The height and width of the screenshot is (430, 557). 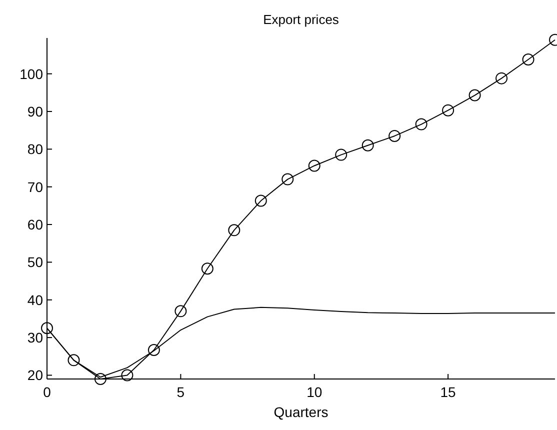 What do you see at coordinates (35, 224) in the screenshot?
I see `y-tick-label: 60` at bounding box center [35, 224].